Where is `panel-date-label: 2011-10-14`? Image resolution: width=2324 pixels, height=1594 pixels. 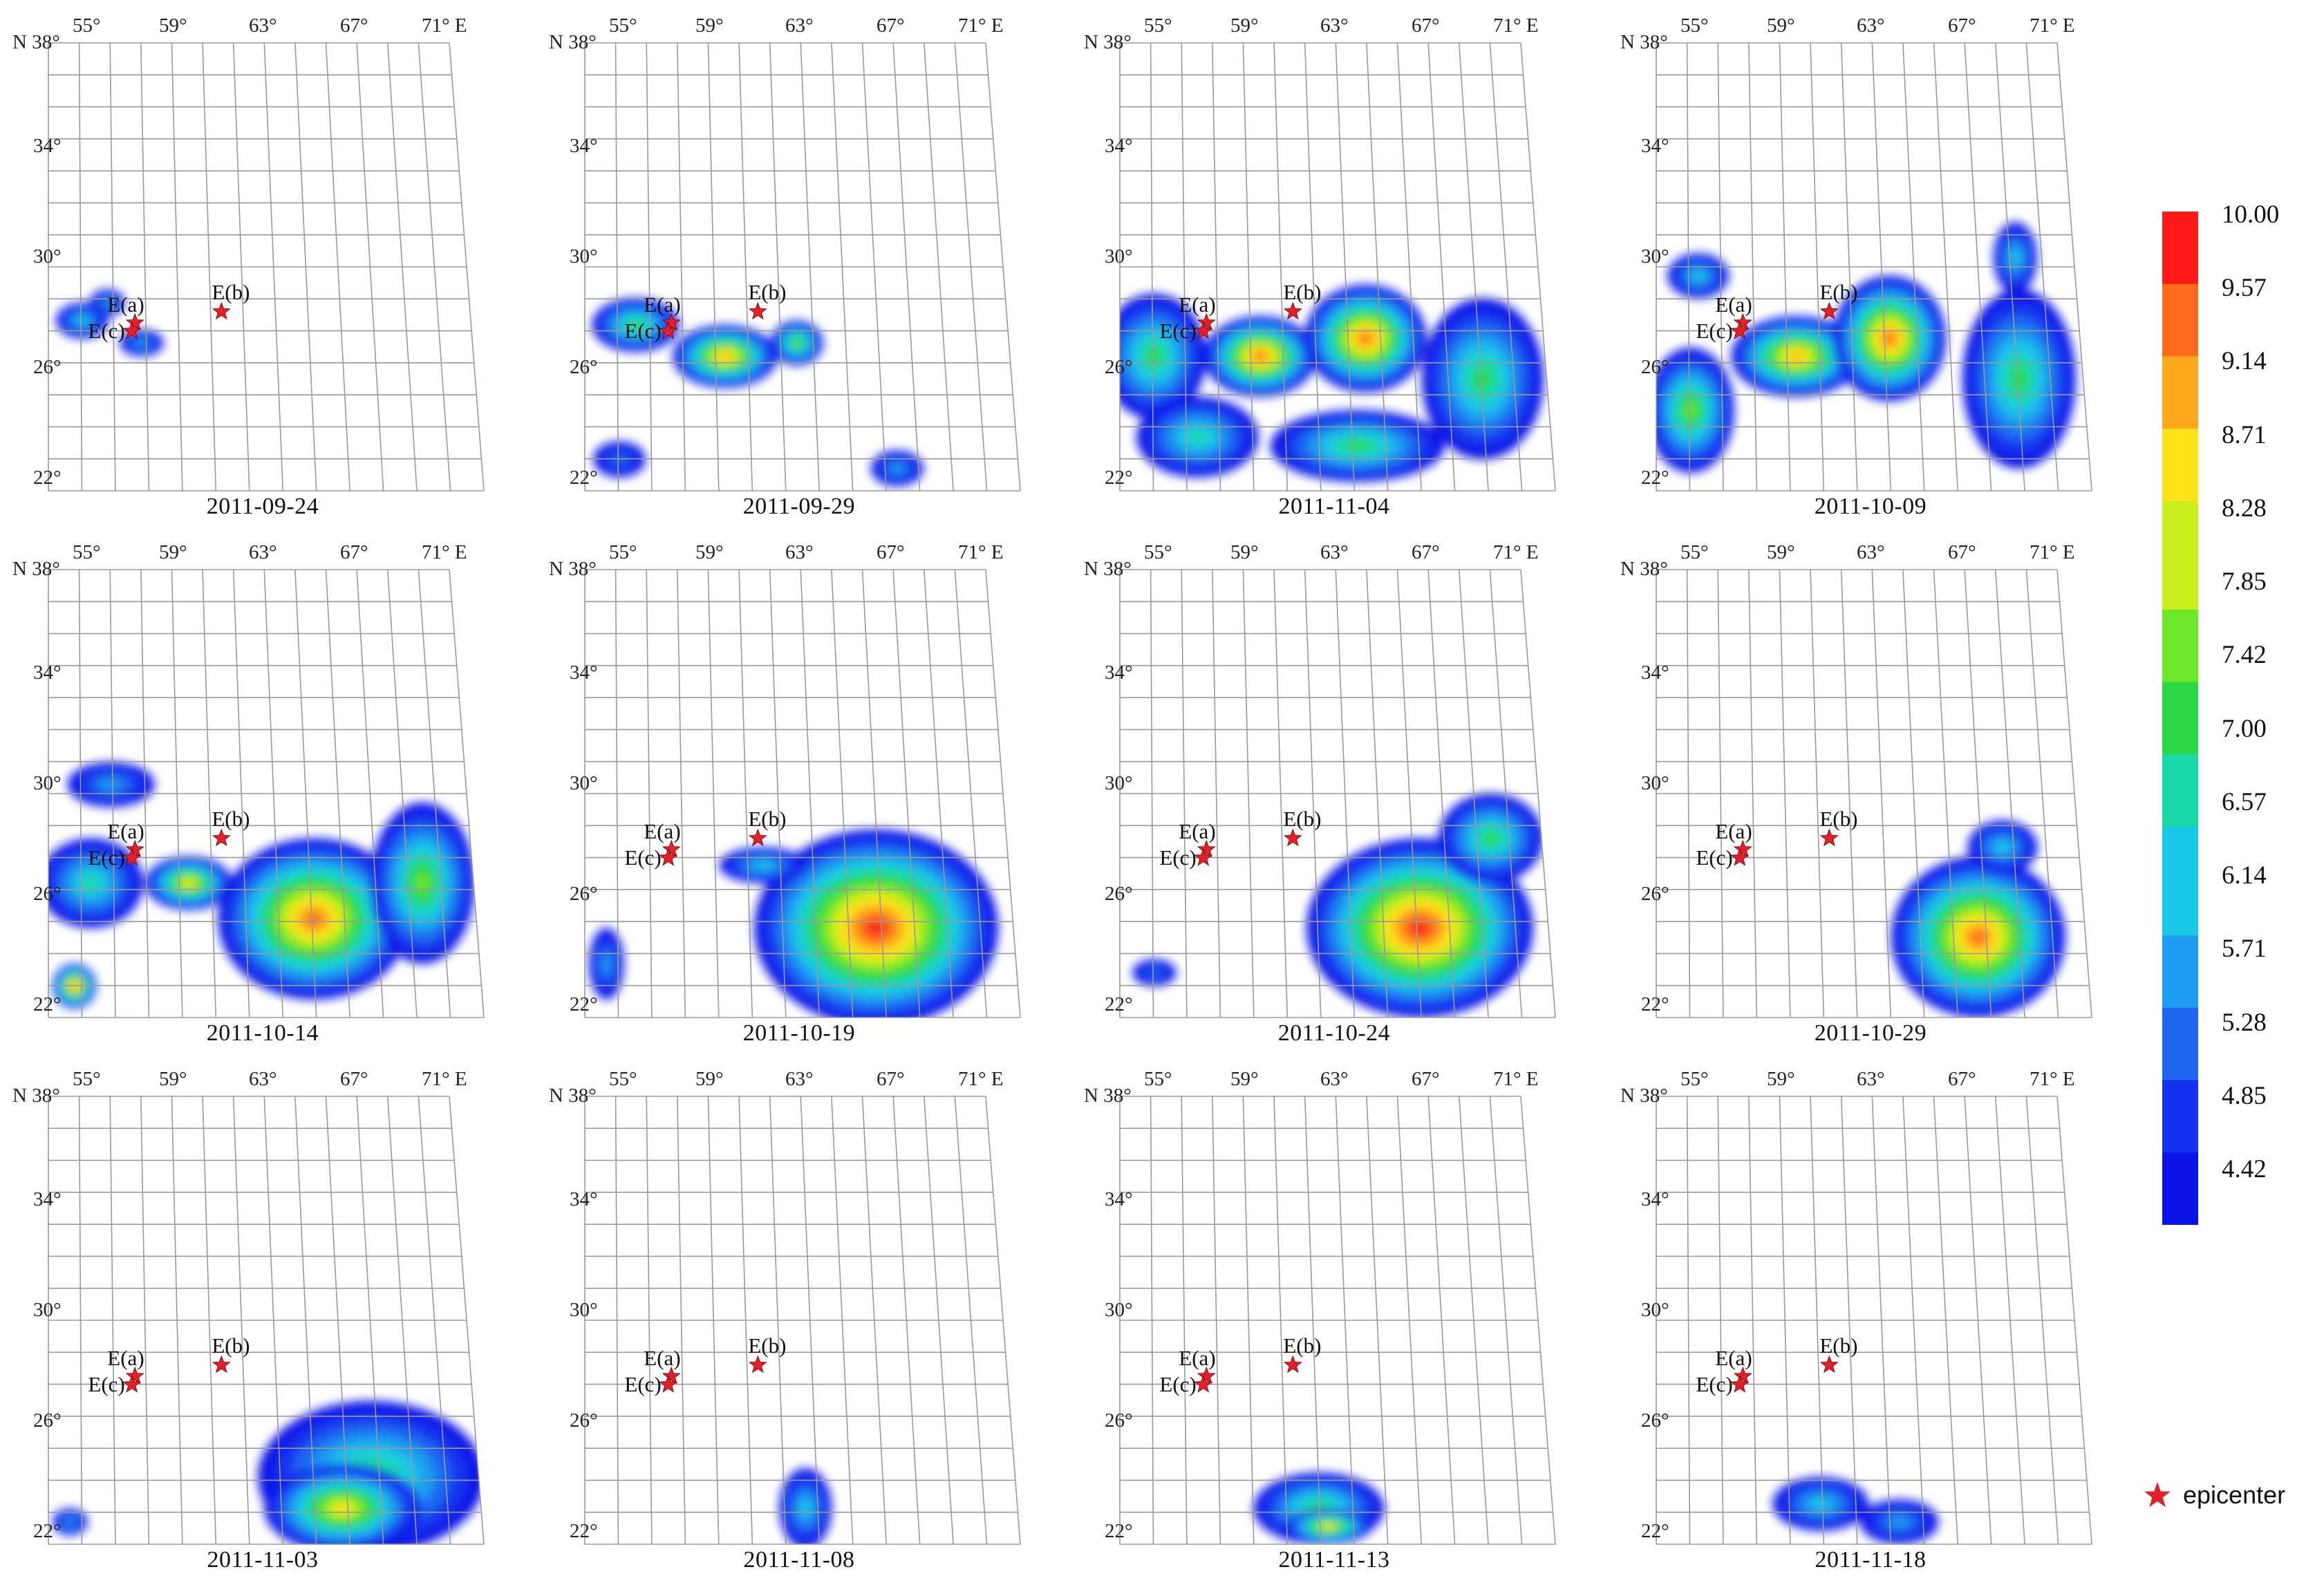 panel-date-label: 2011-10-14 is located at coordinates (262, 1033).